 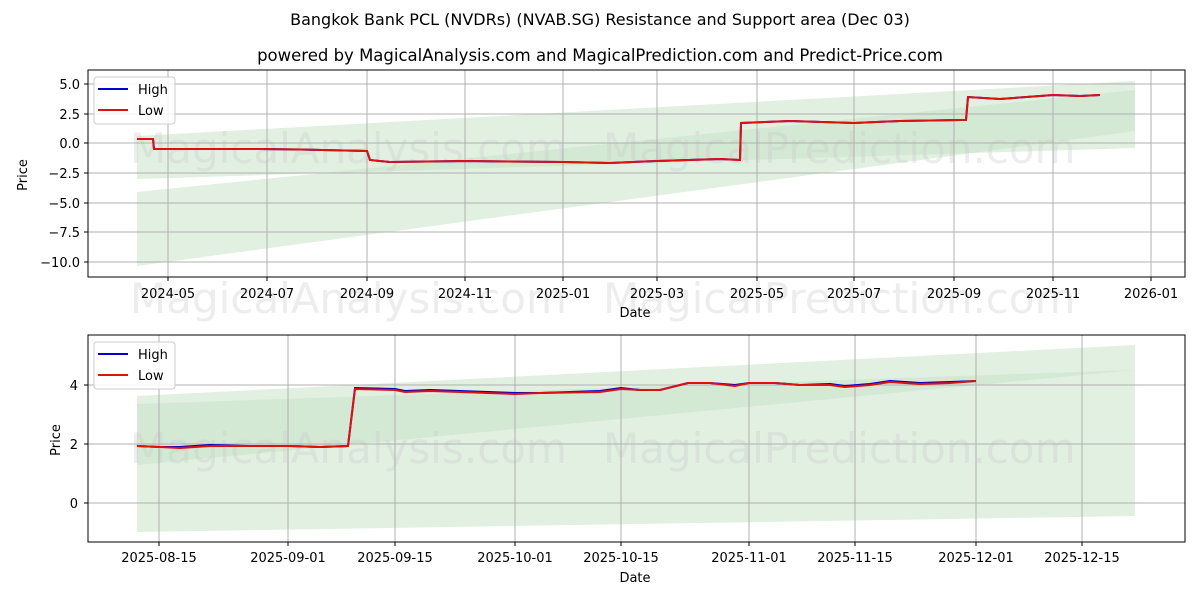 What do you see at coordinates (854, 294) in the screenshot?
I see `svg-text: 2025-07` at bounding box center [854, 294].